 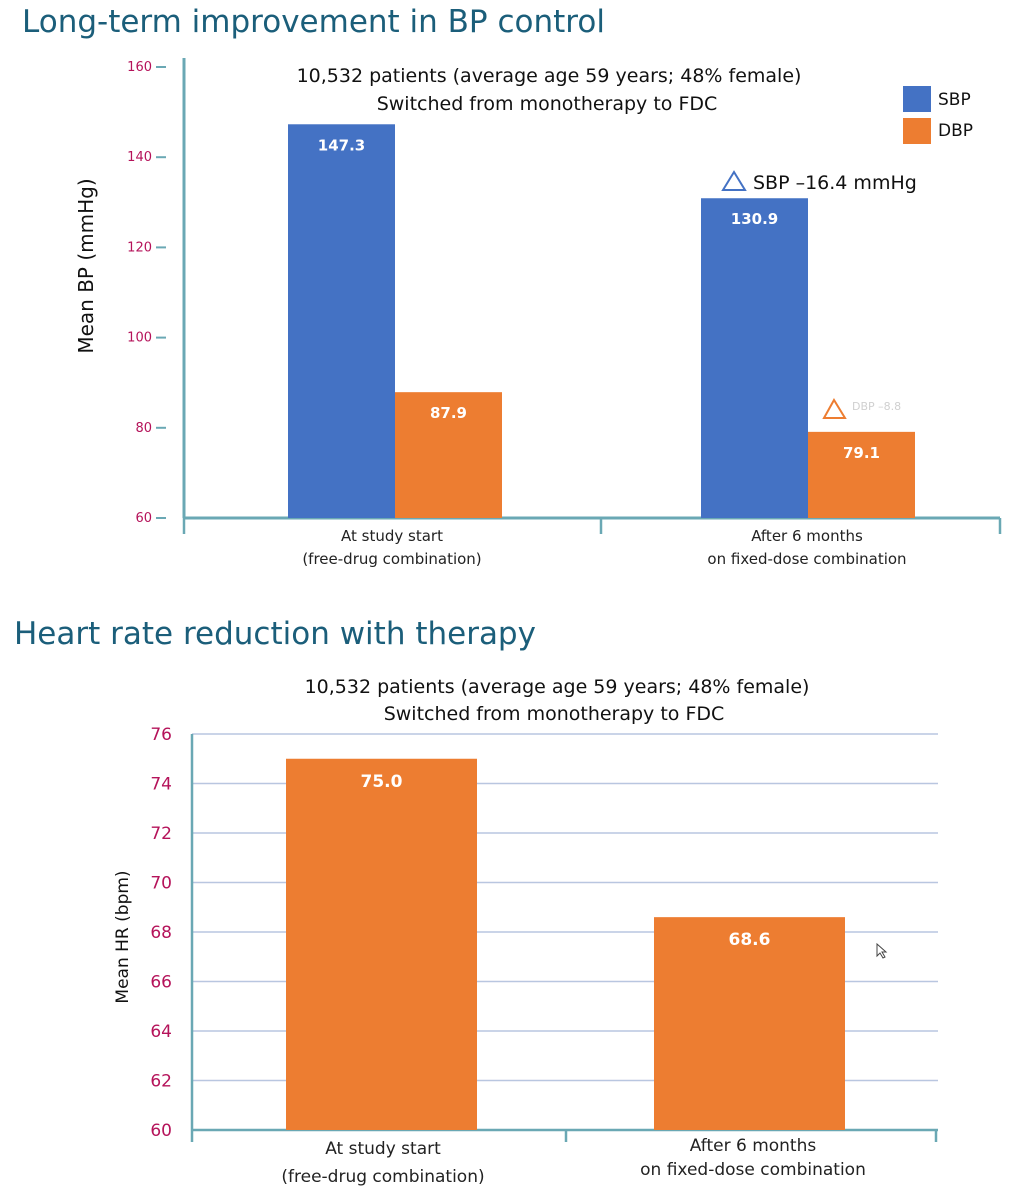 I want to click on y-axis-label: Mean BP (mmHg), so click(x=86, y=265).